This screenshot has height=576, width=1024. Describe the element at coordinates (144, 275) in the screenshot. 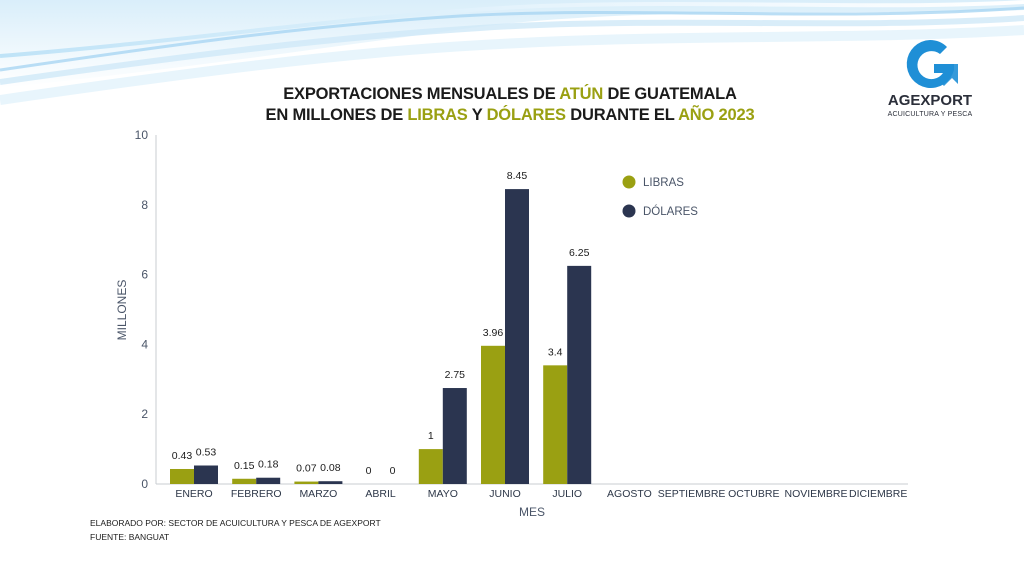

I see `y-tick-label: 6` at that location.